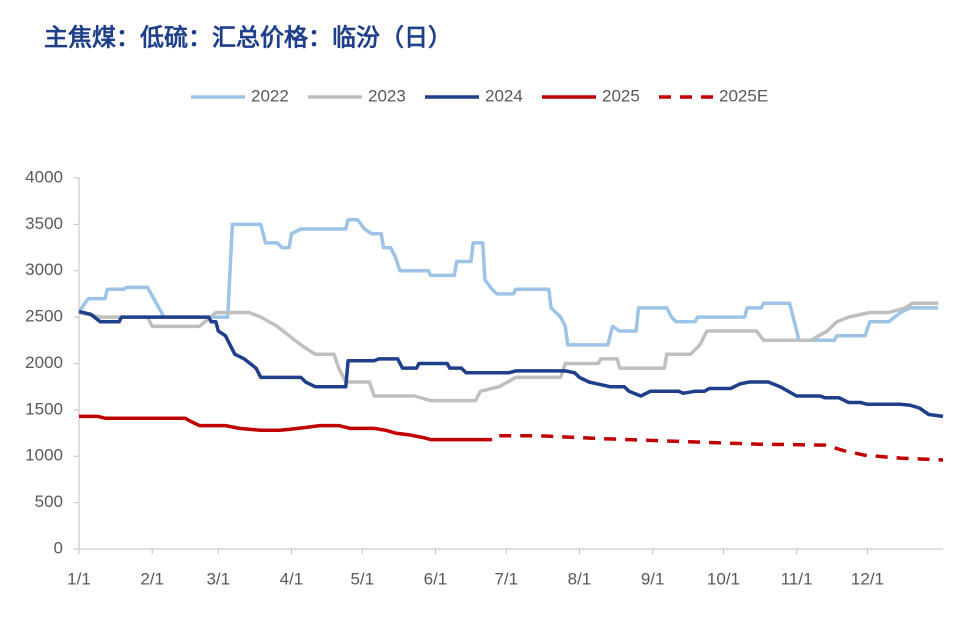  I want to click on legend-label: 2022, so click(270, 95).